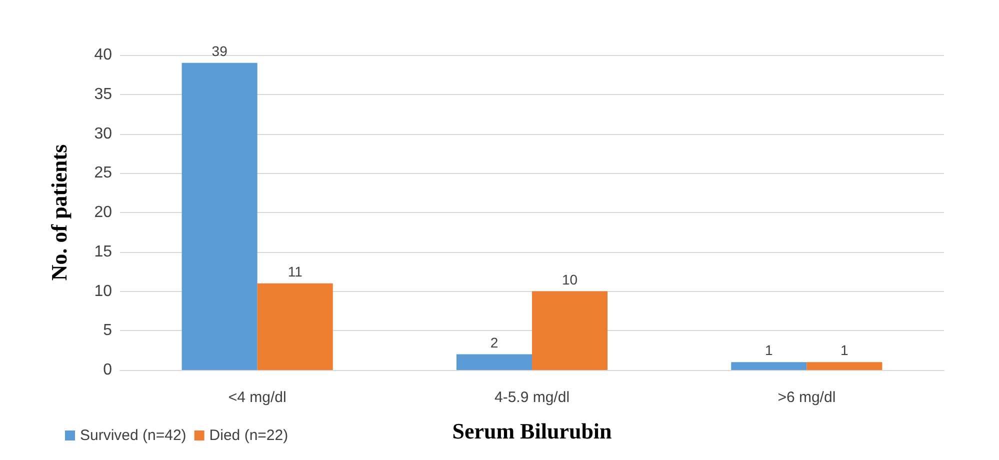 This screenshot has height=460, width=999. I want to click on x-tick-label: >6 mg/dl, so click(807, 397).